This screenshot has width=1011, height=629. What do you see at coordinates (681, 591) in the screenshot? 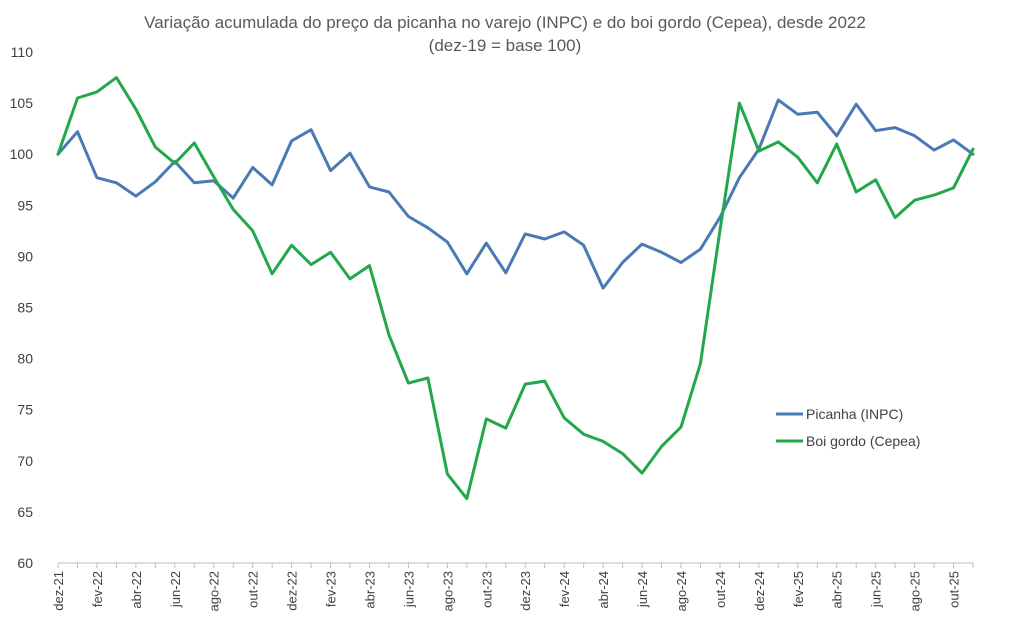
I see `x-tick-label: ago-24` at bounding box center [681, 591].